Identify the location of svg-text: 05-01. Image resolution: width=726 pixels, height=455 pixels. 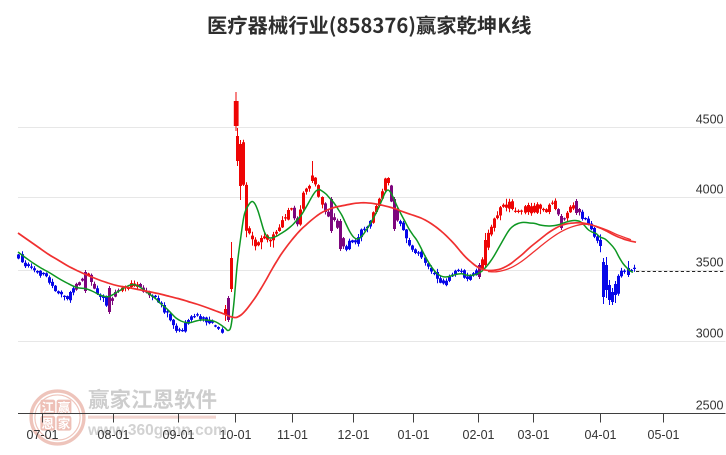
(664, 435).